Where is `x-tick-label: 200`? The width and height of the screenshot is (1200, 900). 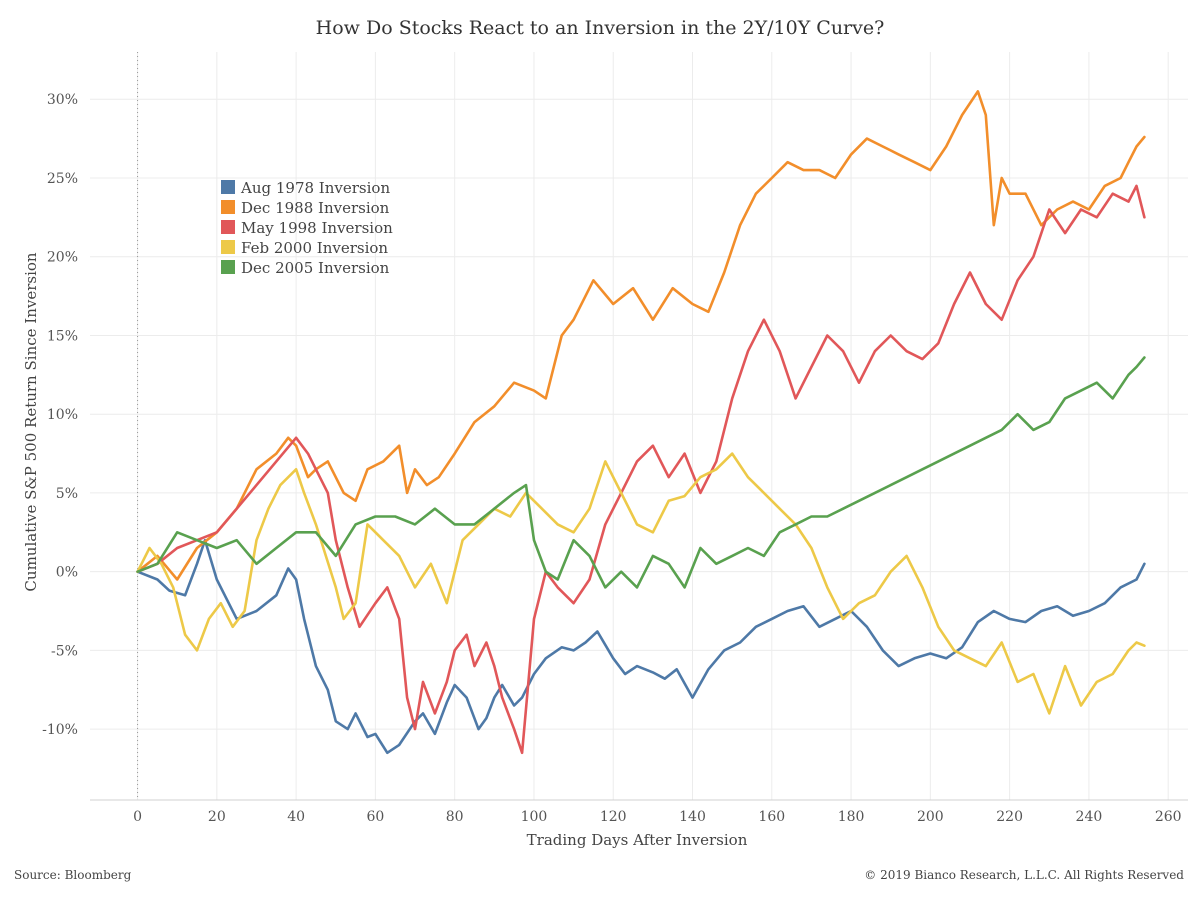 x-tick-label: 200 is located at coordinates (930, 817).